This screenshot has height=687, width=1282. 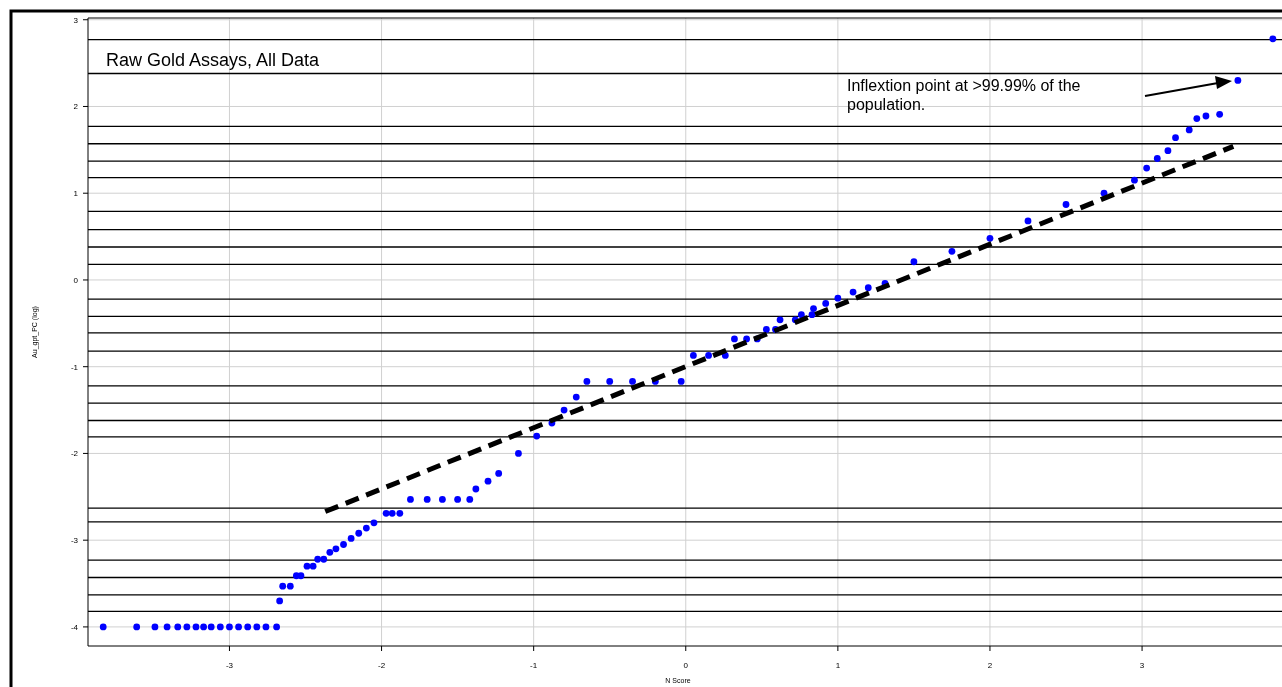 What do you see at coordinates (76, 280) in the screenshot?
I see `y-tick-label: 0` at bounding box center [76, 280].